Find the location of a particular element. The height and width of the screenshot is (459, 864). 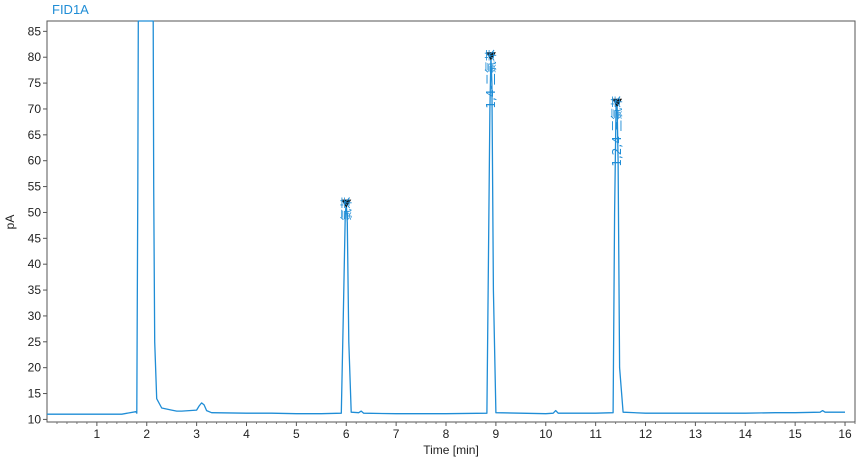

x-tick-label: 13 is located at coordinates (696, 434).